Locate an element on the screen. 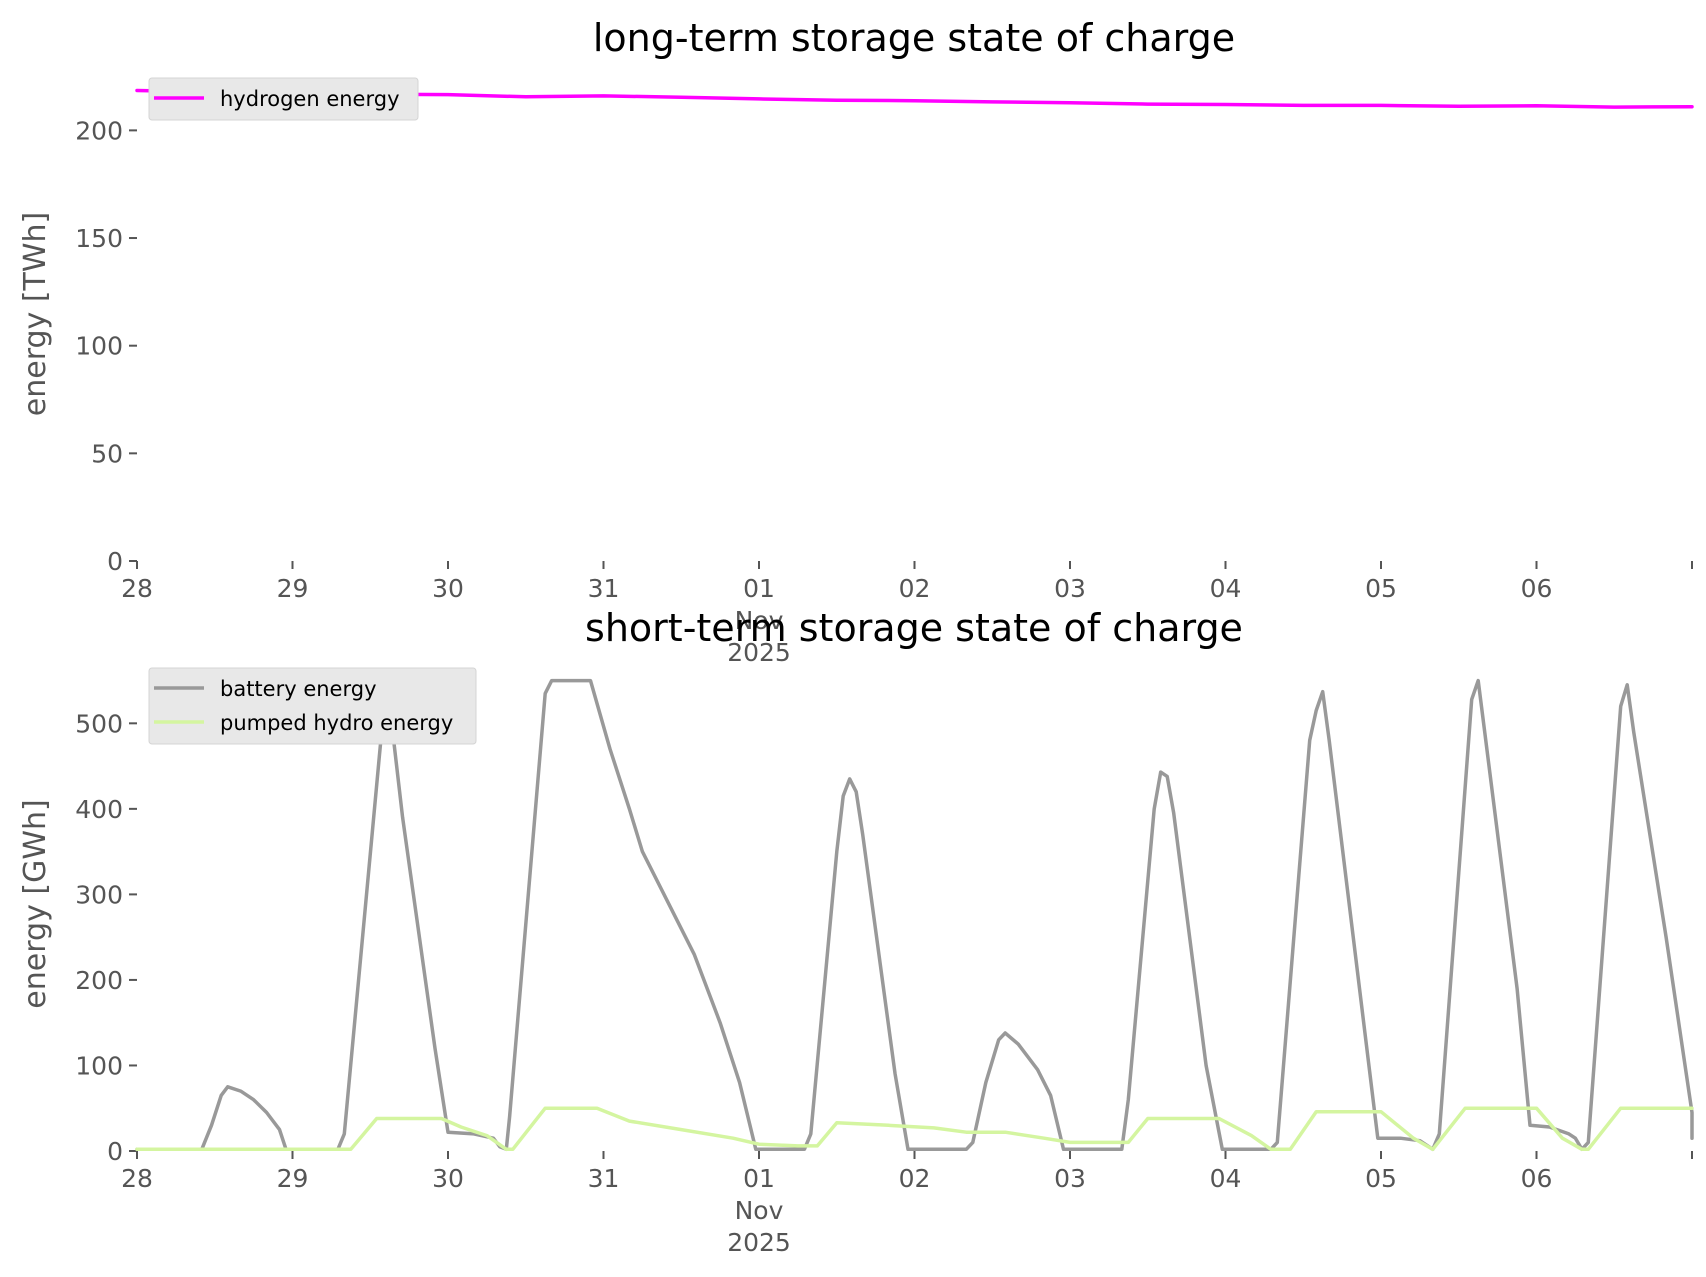 Image resolution: width=1706 pixels, height=1277 pixels. y-axis-ticks: 0 50 100 150 200 is located at coordinates (106, 346).